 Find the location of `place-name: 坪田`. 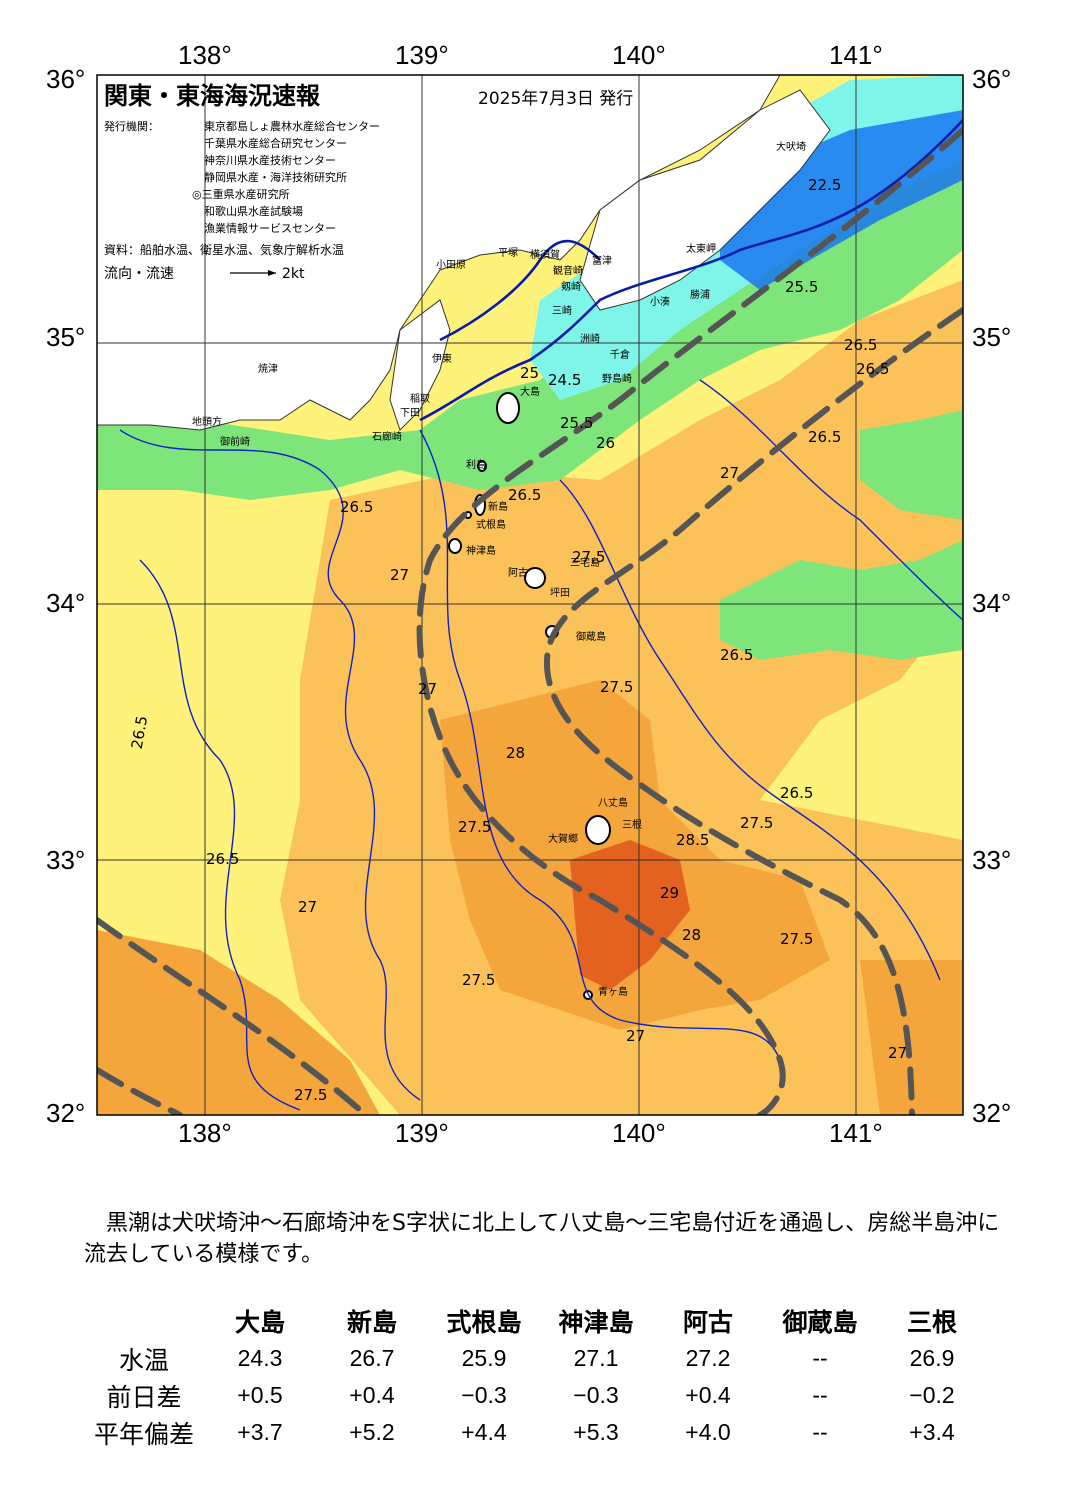

place-name: 坪田 is located at coordinates (560, 592).